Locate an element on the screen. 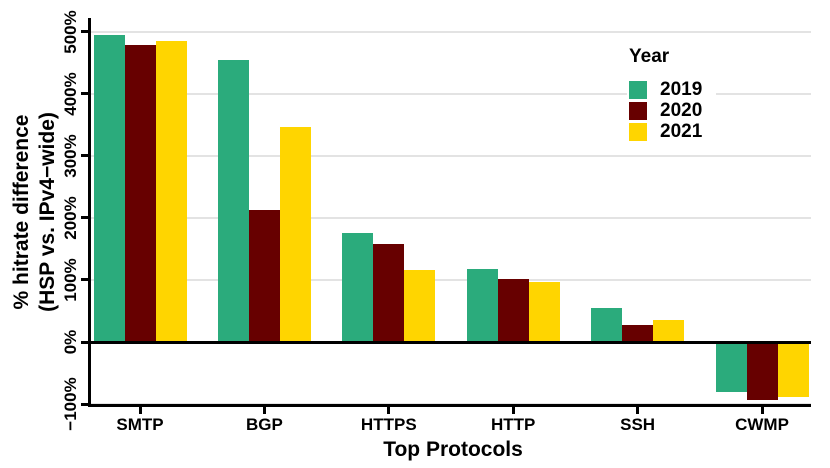 The image size is (830, 468). bar-http-2020 is located at coordinates (513, 310).